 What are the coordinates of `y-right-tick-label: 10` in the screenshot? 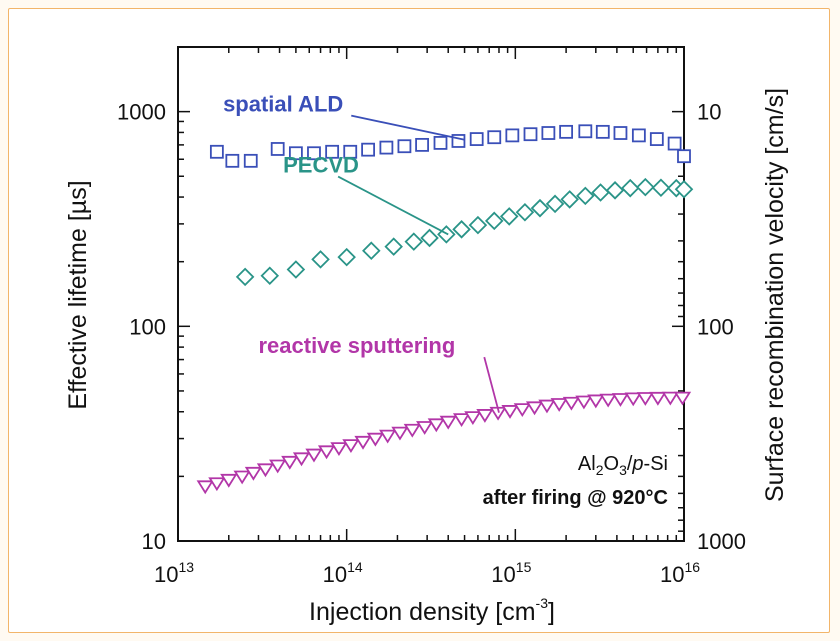 It's located at (709, 112).